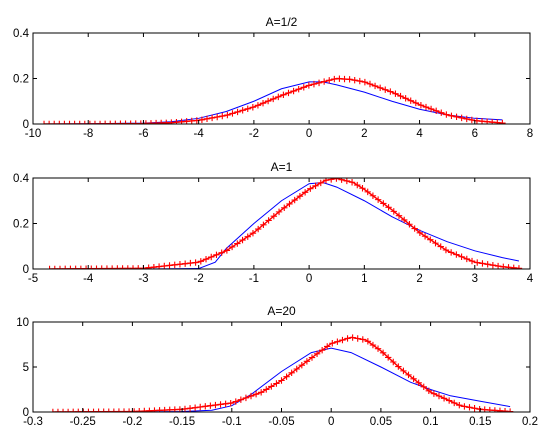  Describe the element at coordinates (364, 134) in the screenshot. I see `x-tick-label: 2` at that location.